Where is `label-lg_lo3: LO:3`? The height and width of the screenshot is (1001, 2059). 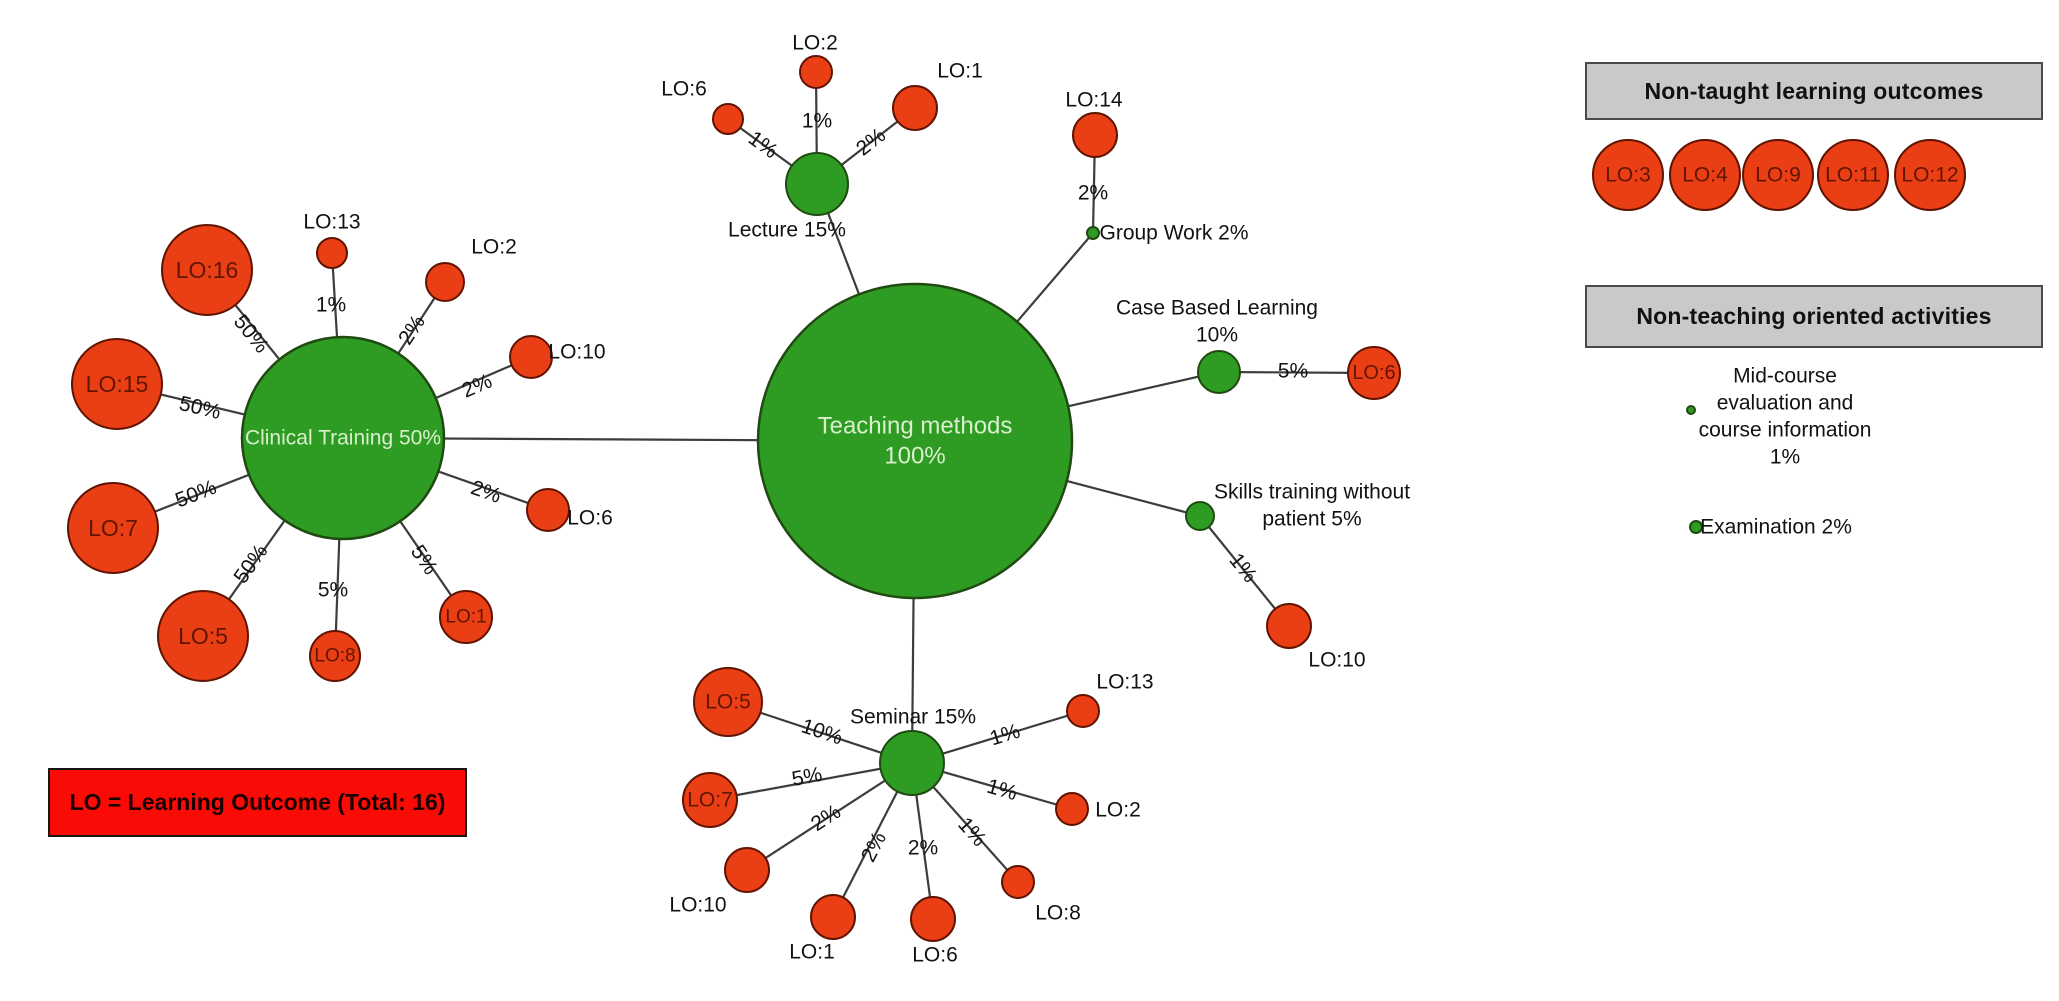
label-lg_lo3: LO:3 is located at coordinates (1628, 175).